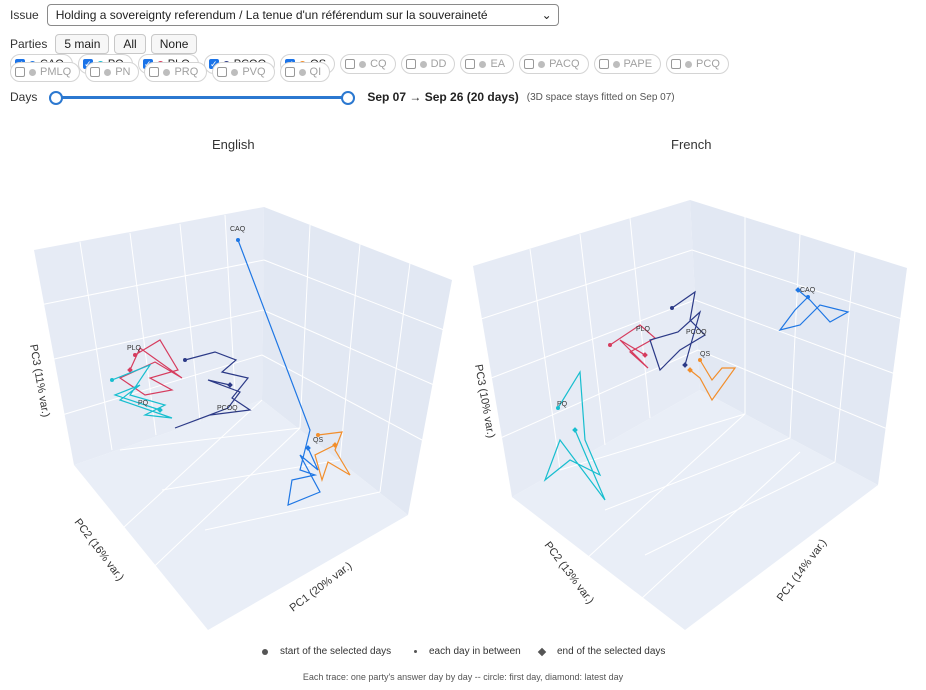 This screenshot has height=690, width=926. What do you see at coordinates (130, 44) in the screenshot?
I see `all-button: All` at bounding box center [130, 44].